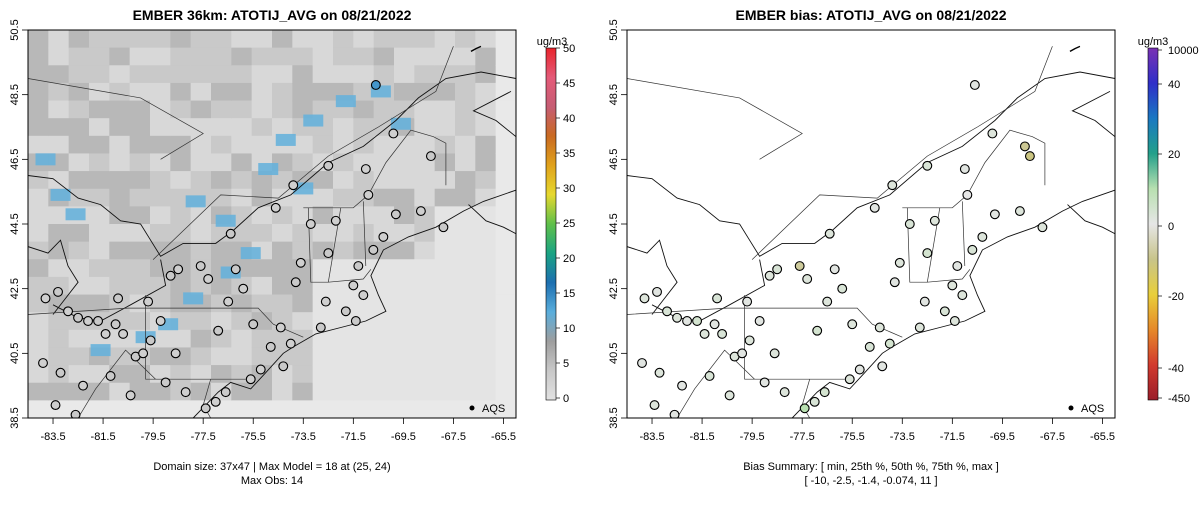 The image size is (1200, 507). Describe the element at coordinates (1178, 225) in the screenshot. I see `right-colorbar-ticks: 10000 40 20 0 -20 -40 -450` at that location.